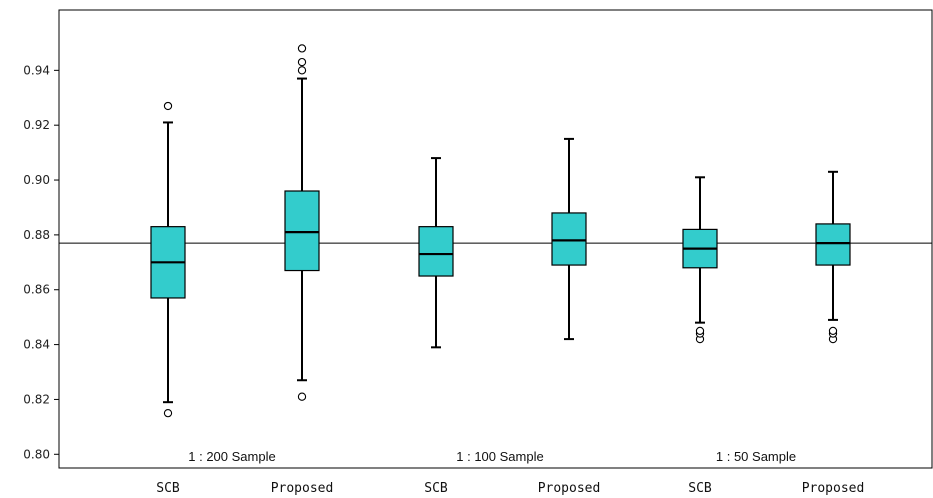 The image size is (933, 498). I want to click on y-tick-label: 0.80, so click(36, 454).